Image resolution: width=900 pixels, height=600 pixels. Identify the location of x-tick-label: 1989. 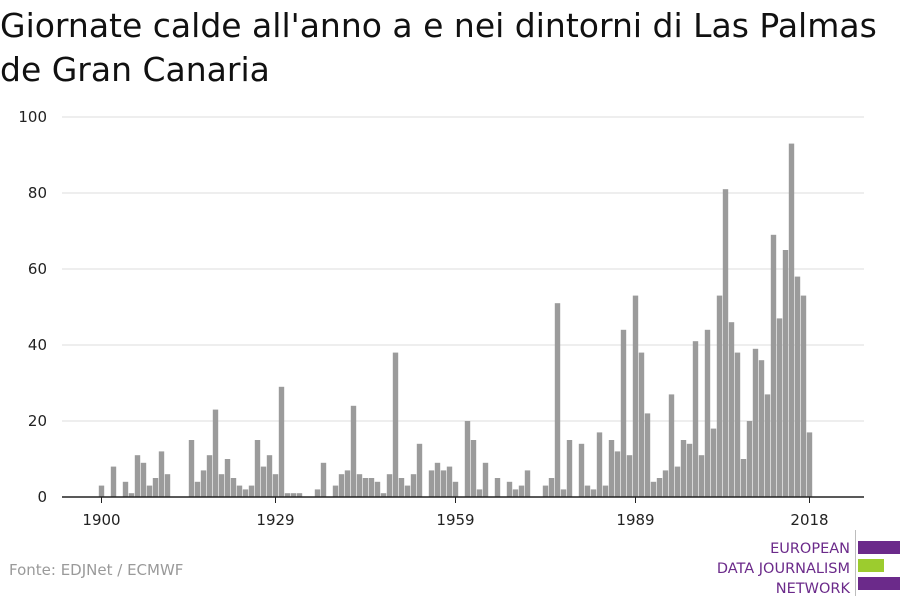
(635, 520).